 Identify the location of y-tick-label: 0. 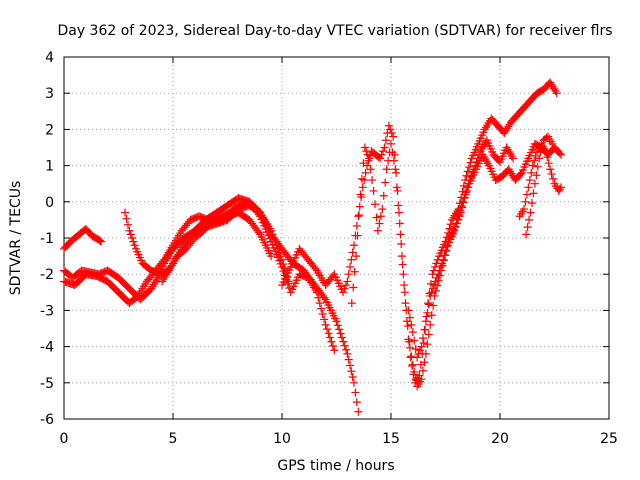
(49, 203).